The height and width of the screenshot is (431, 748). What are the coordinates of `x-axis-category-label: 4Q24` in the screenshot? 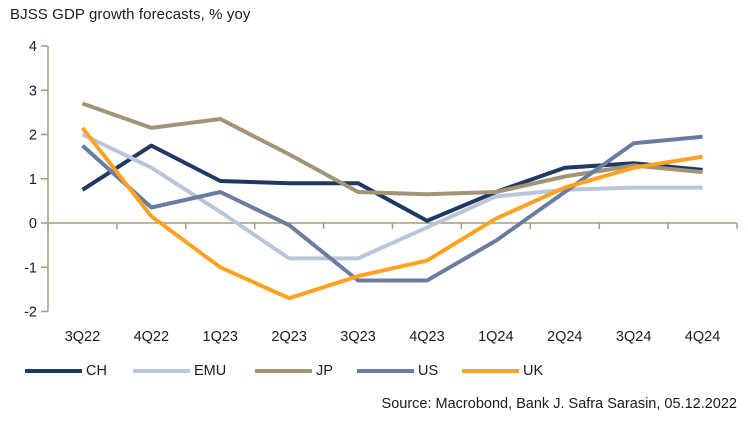 It's located at (702, 337).